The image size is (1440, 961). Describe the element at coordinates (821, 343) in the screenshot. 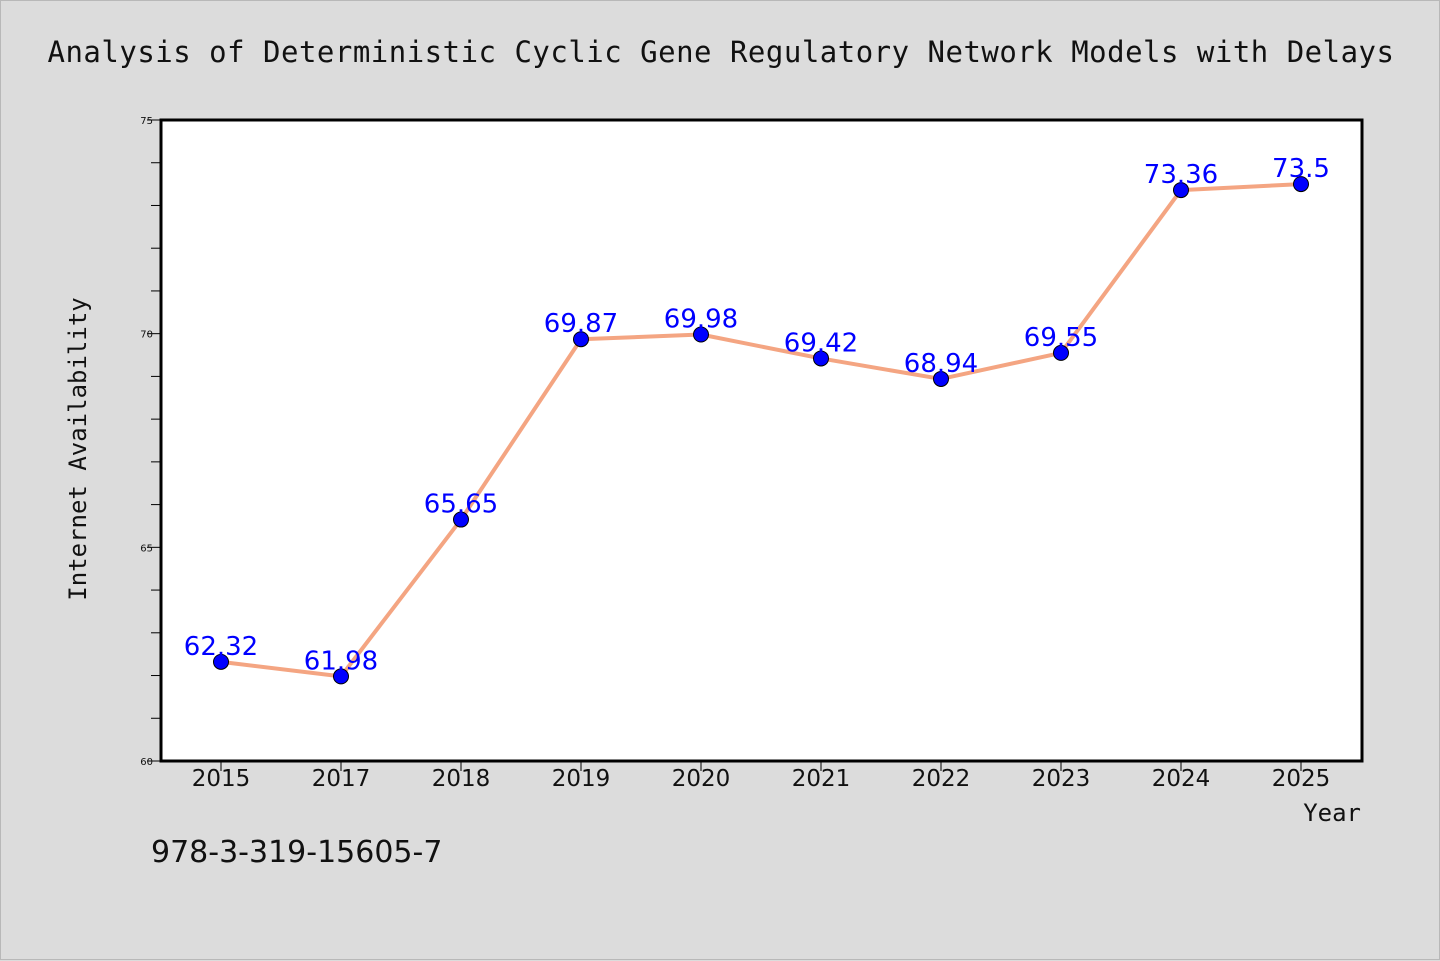

I see `data-label: 69.42` at that location.